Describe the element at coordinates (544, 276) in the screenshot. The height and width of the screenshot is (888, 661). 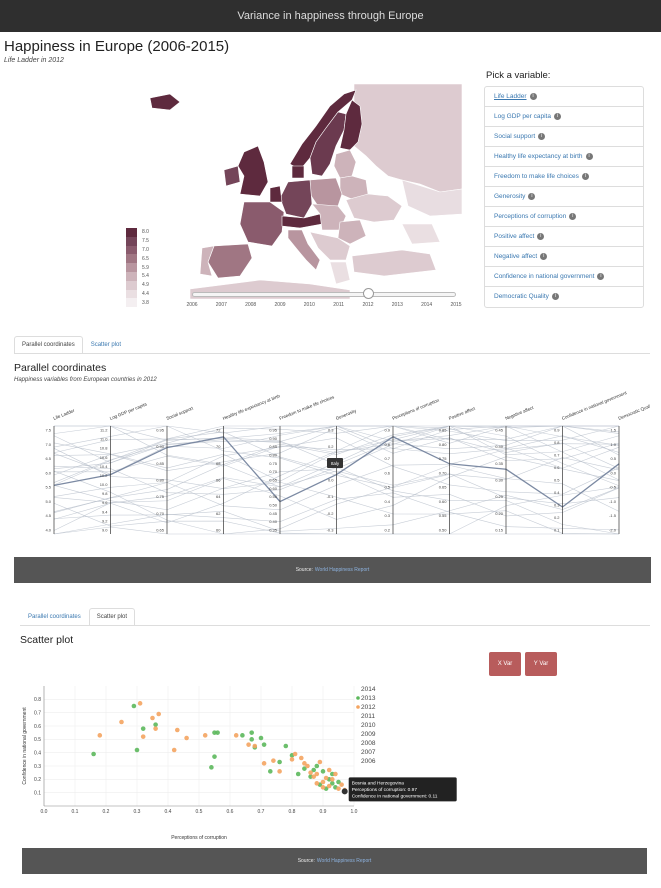
I see `variable-label: Confidence in national government` at that location.